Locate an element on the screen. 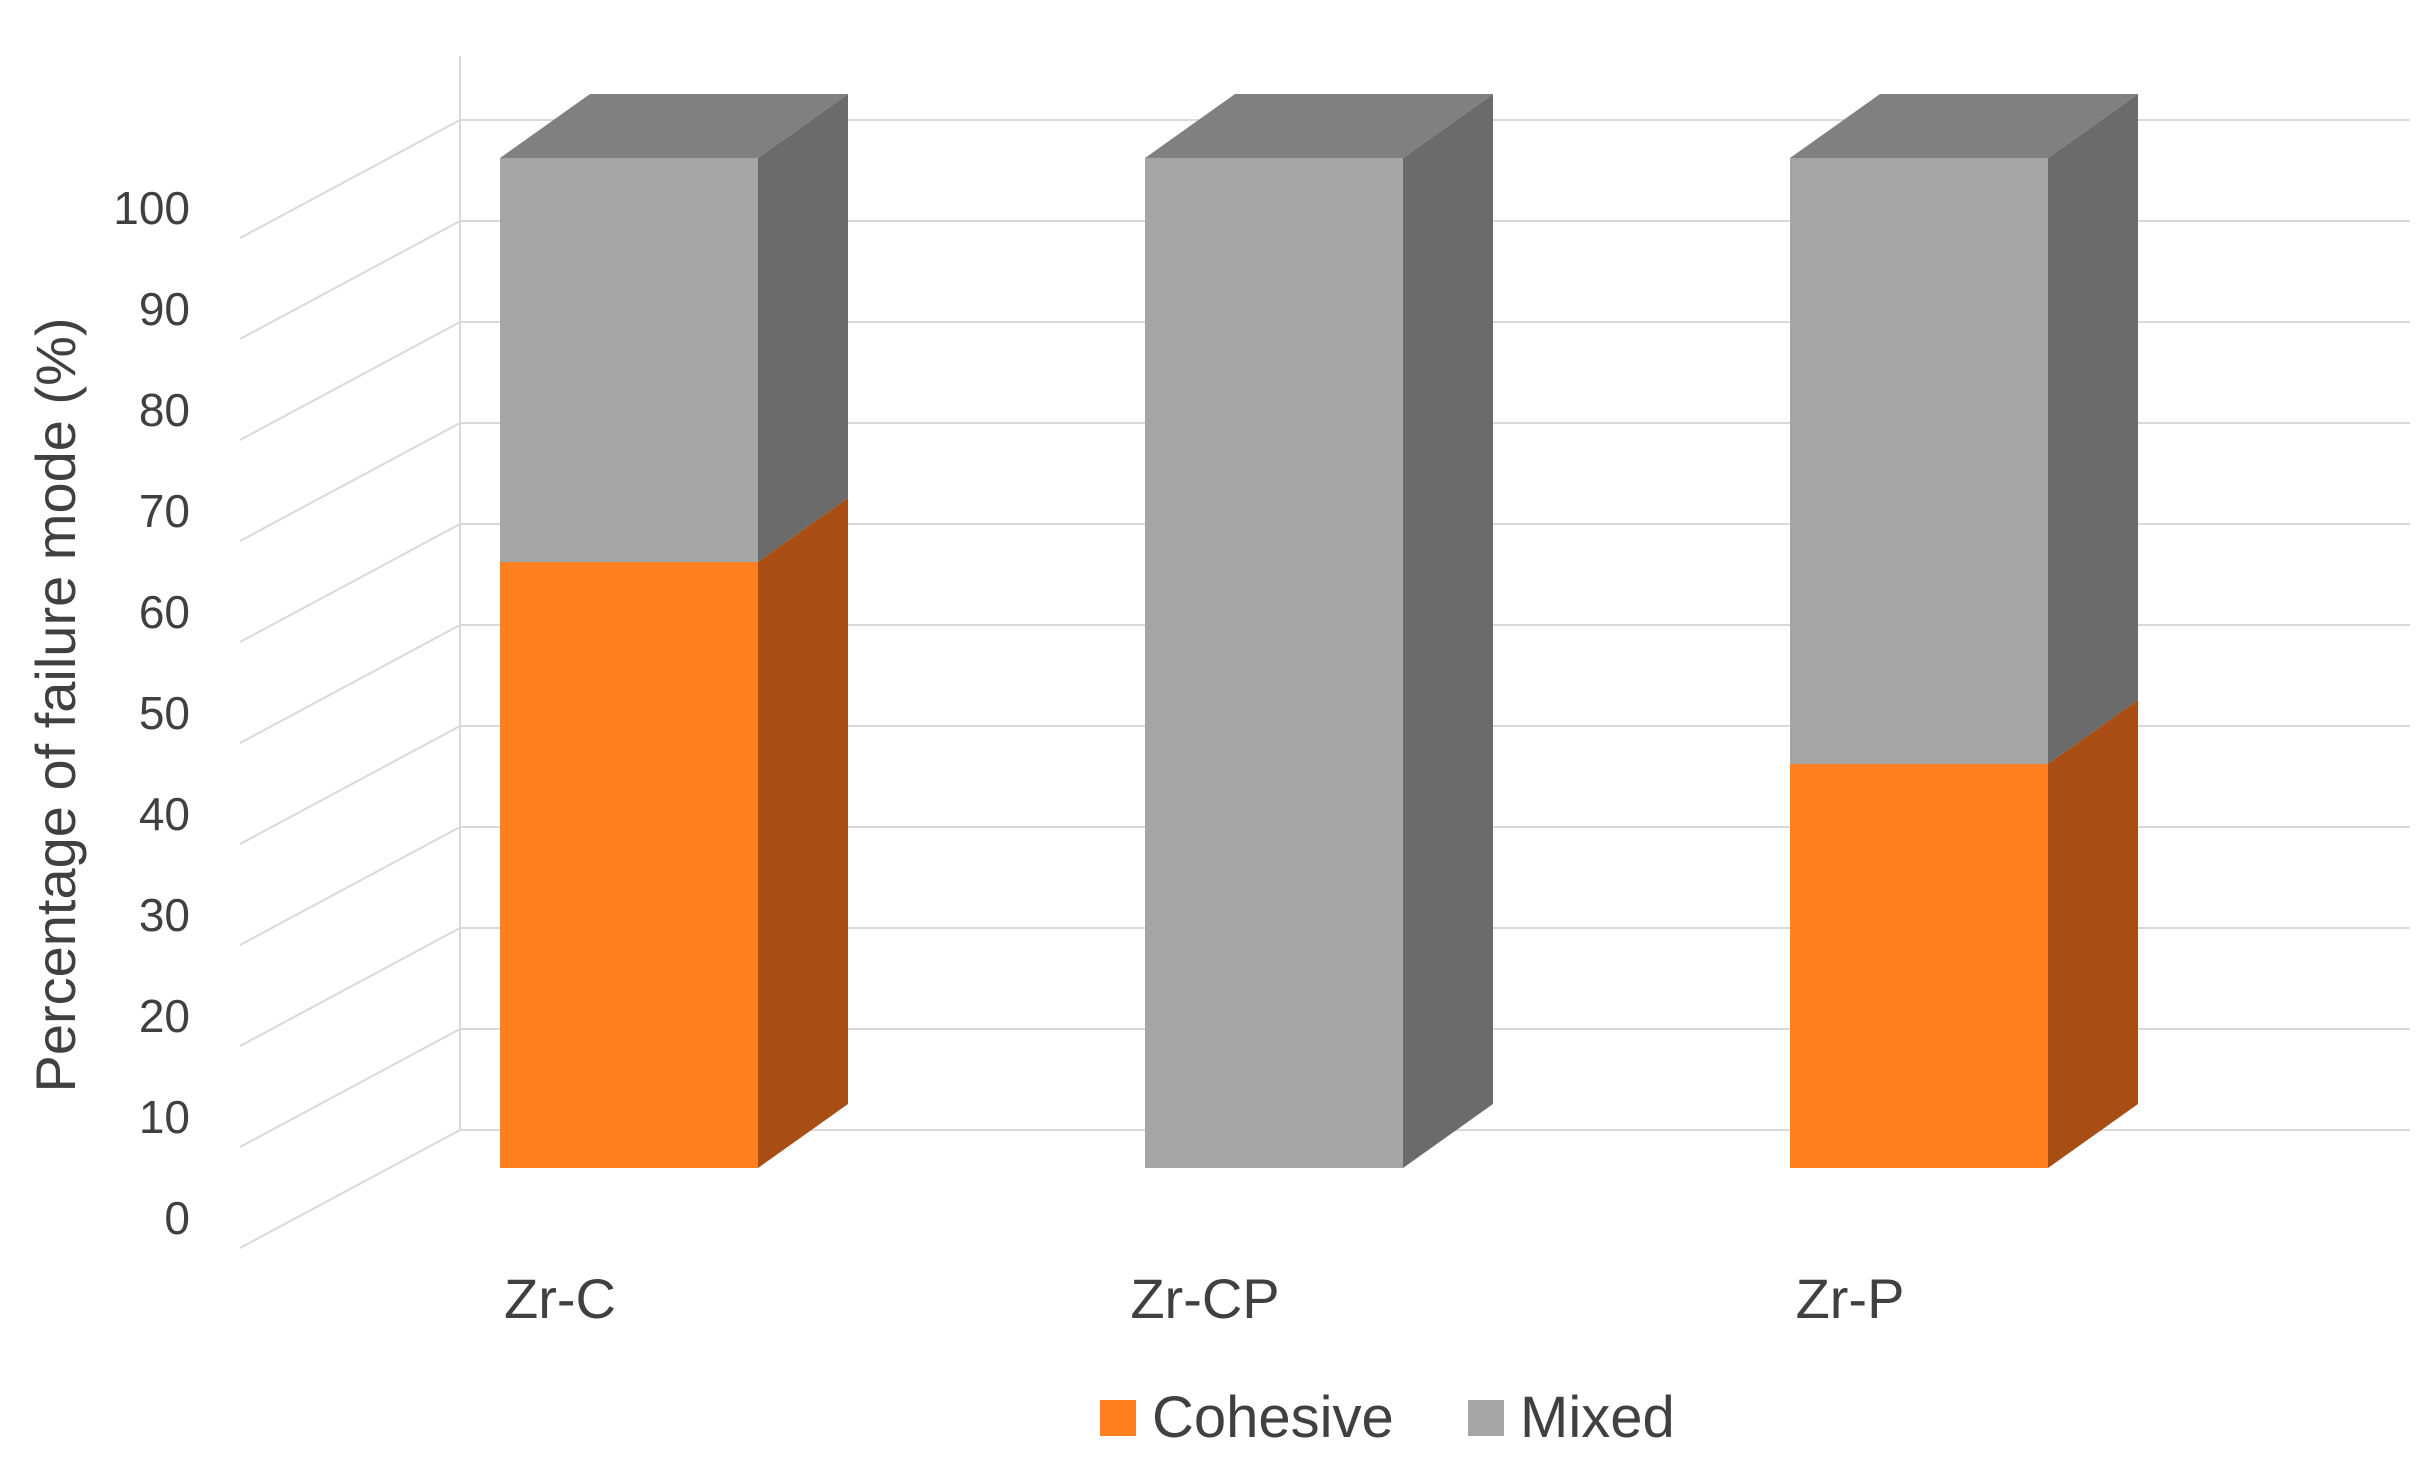  bar-mixed-zr-c is located at coordinates (629, 360).